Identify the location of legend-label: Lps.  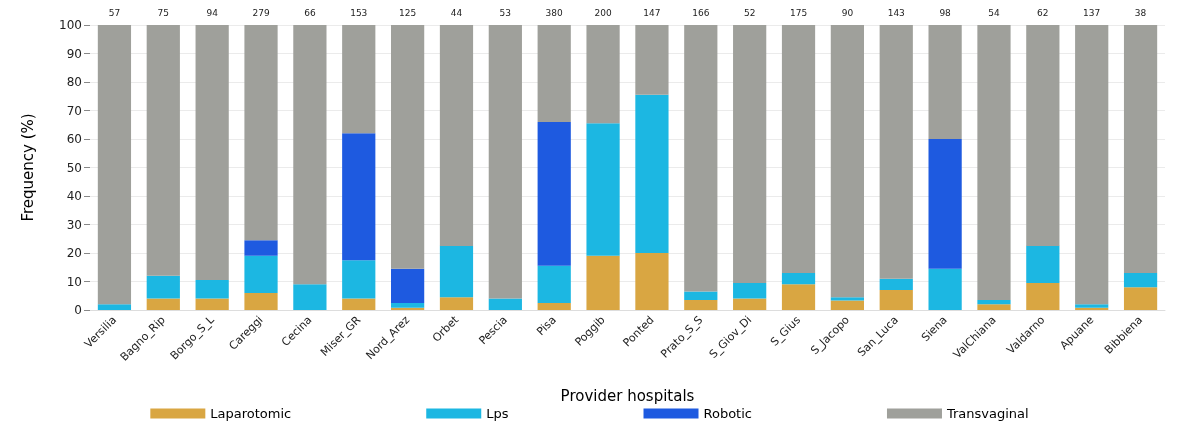
(497, 413).